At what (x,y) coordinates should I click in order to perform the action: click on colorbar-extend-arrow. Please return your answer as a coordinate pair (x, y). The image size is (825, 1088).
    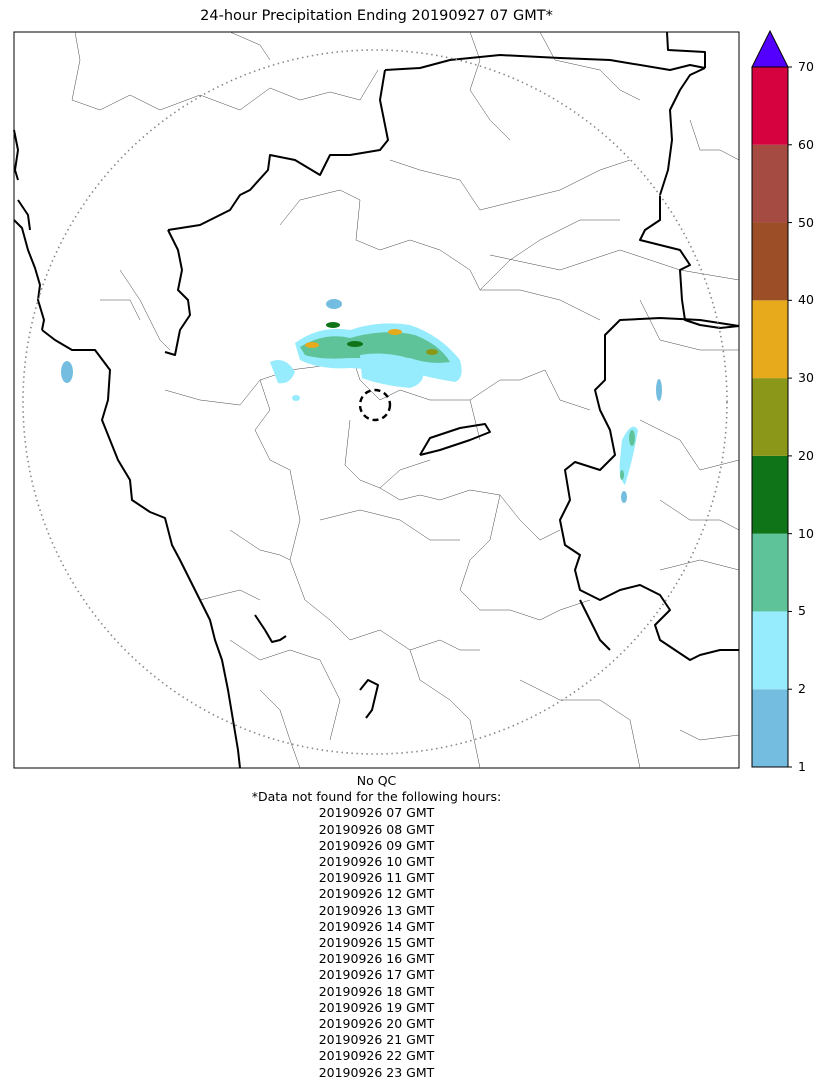
    Looking at the image, I should click on (770, 48).